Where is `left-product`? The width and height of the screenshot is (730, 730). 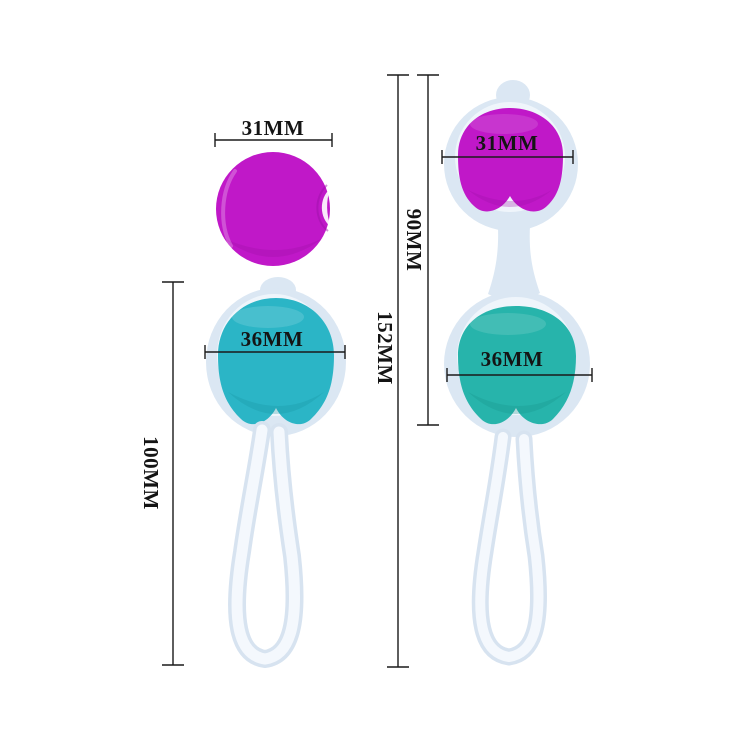 left-product is located at coordinates (276, 410).